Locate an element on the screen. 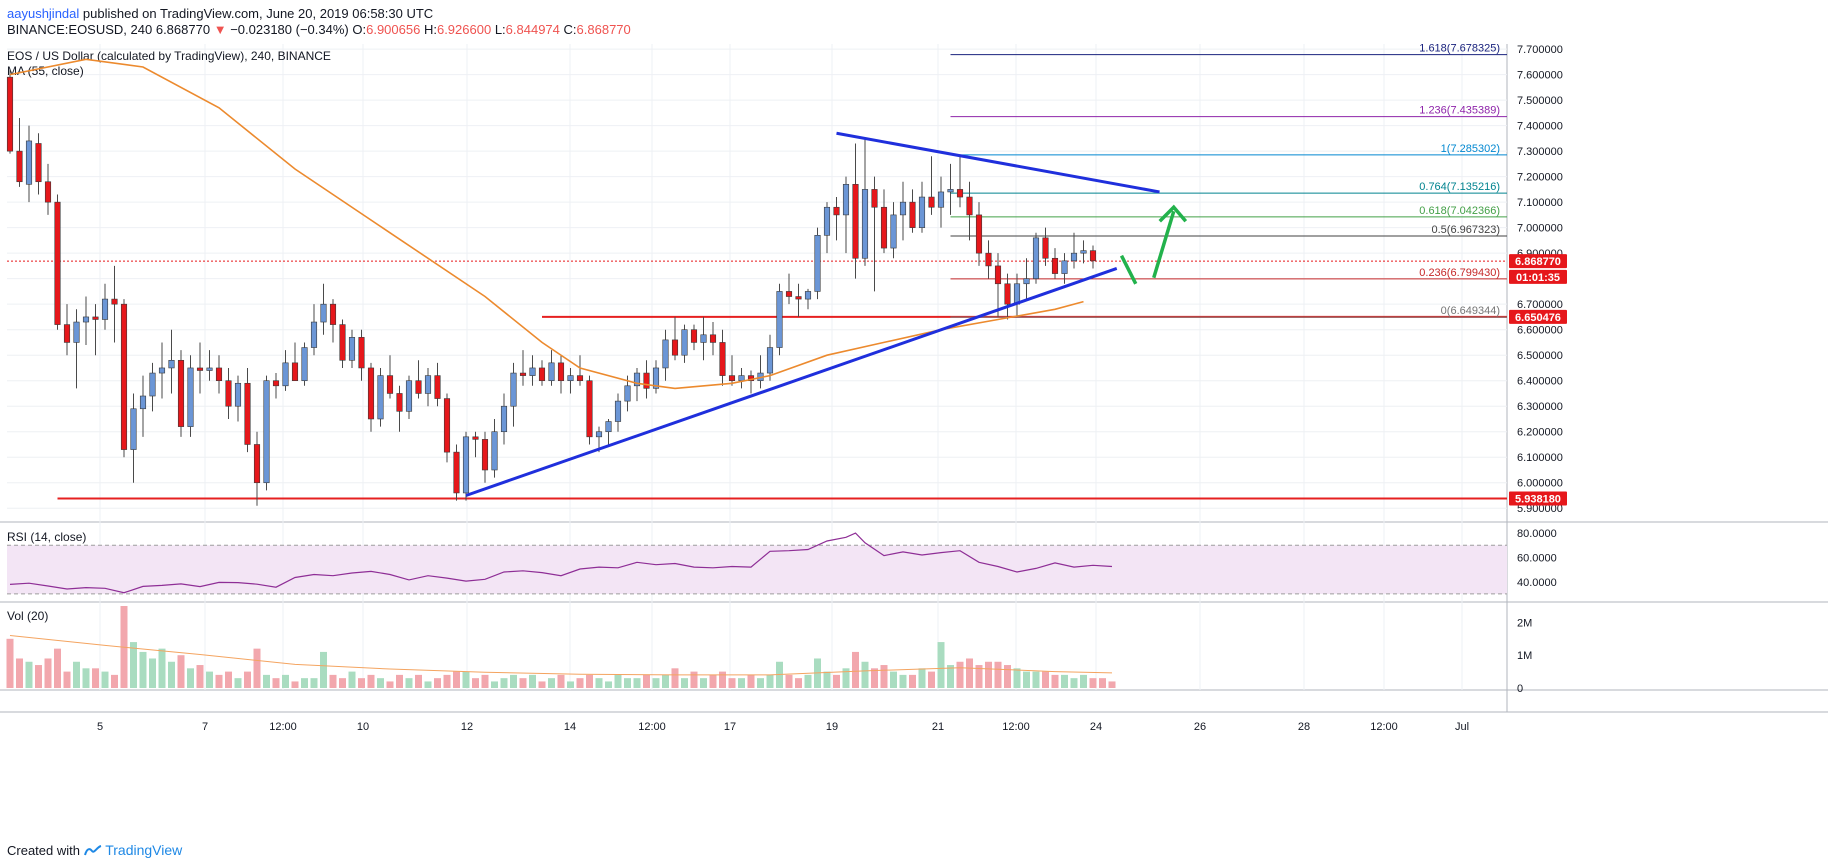  volume-pane: Vol (20) is located at coordinates (561, 647).